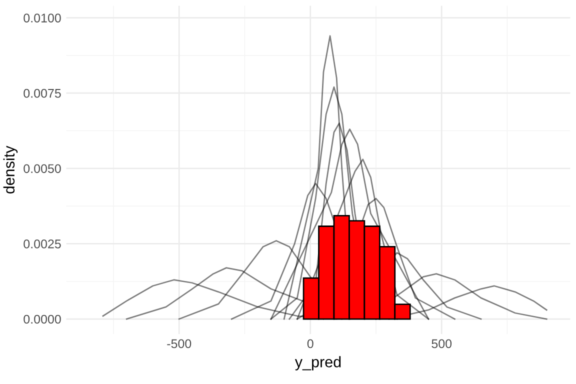 The image size is (576, 384). Describe the element at coordinates (42, 93) in the screenshot. I see `y-tick-label: 0.0075` at that location.